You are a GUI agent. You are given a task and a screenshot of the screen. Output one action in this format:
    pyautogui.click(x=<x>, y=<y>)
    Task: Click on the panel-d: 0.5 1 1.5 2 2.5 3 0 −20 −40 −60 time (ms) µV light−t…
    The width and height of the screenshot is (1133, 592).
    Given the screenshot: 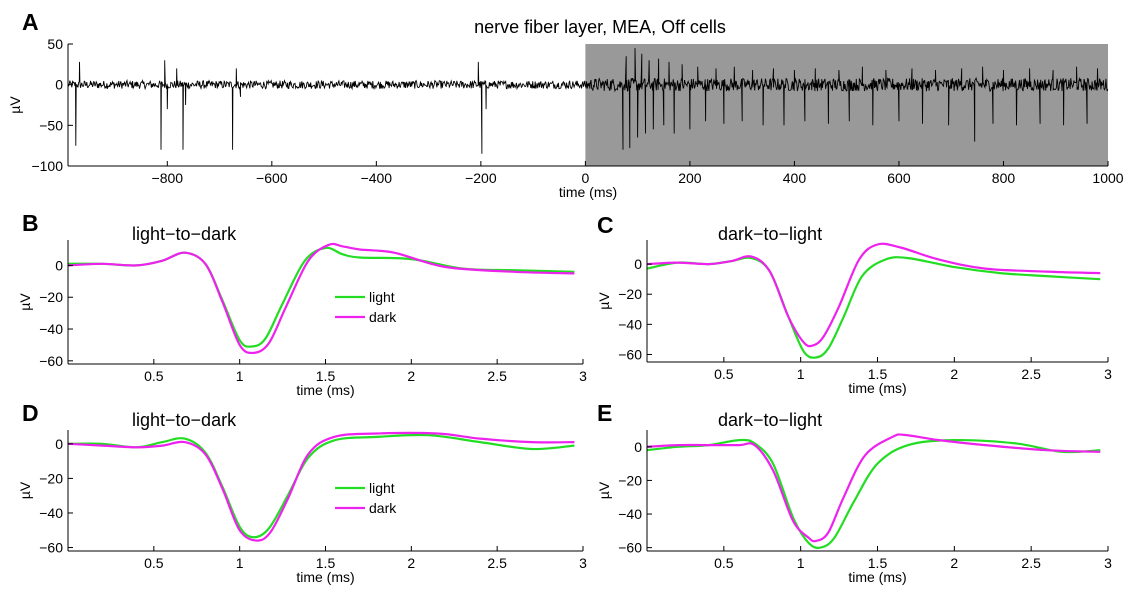 What is the action you would take?
    pyautogui.click(x=302, y=497)
    